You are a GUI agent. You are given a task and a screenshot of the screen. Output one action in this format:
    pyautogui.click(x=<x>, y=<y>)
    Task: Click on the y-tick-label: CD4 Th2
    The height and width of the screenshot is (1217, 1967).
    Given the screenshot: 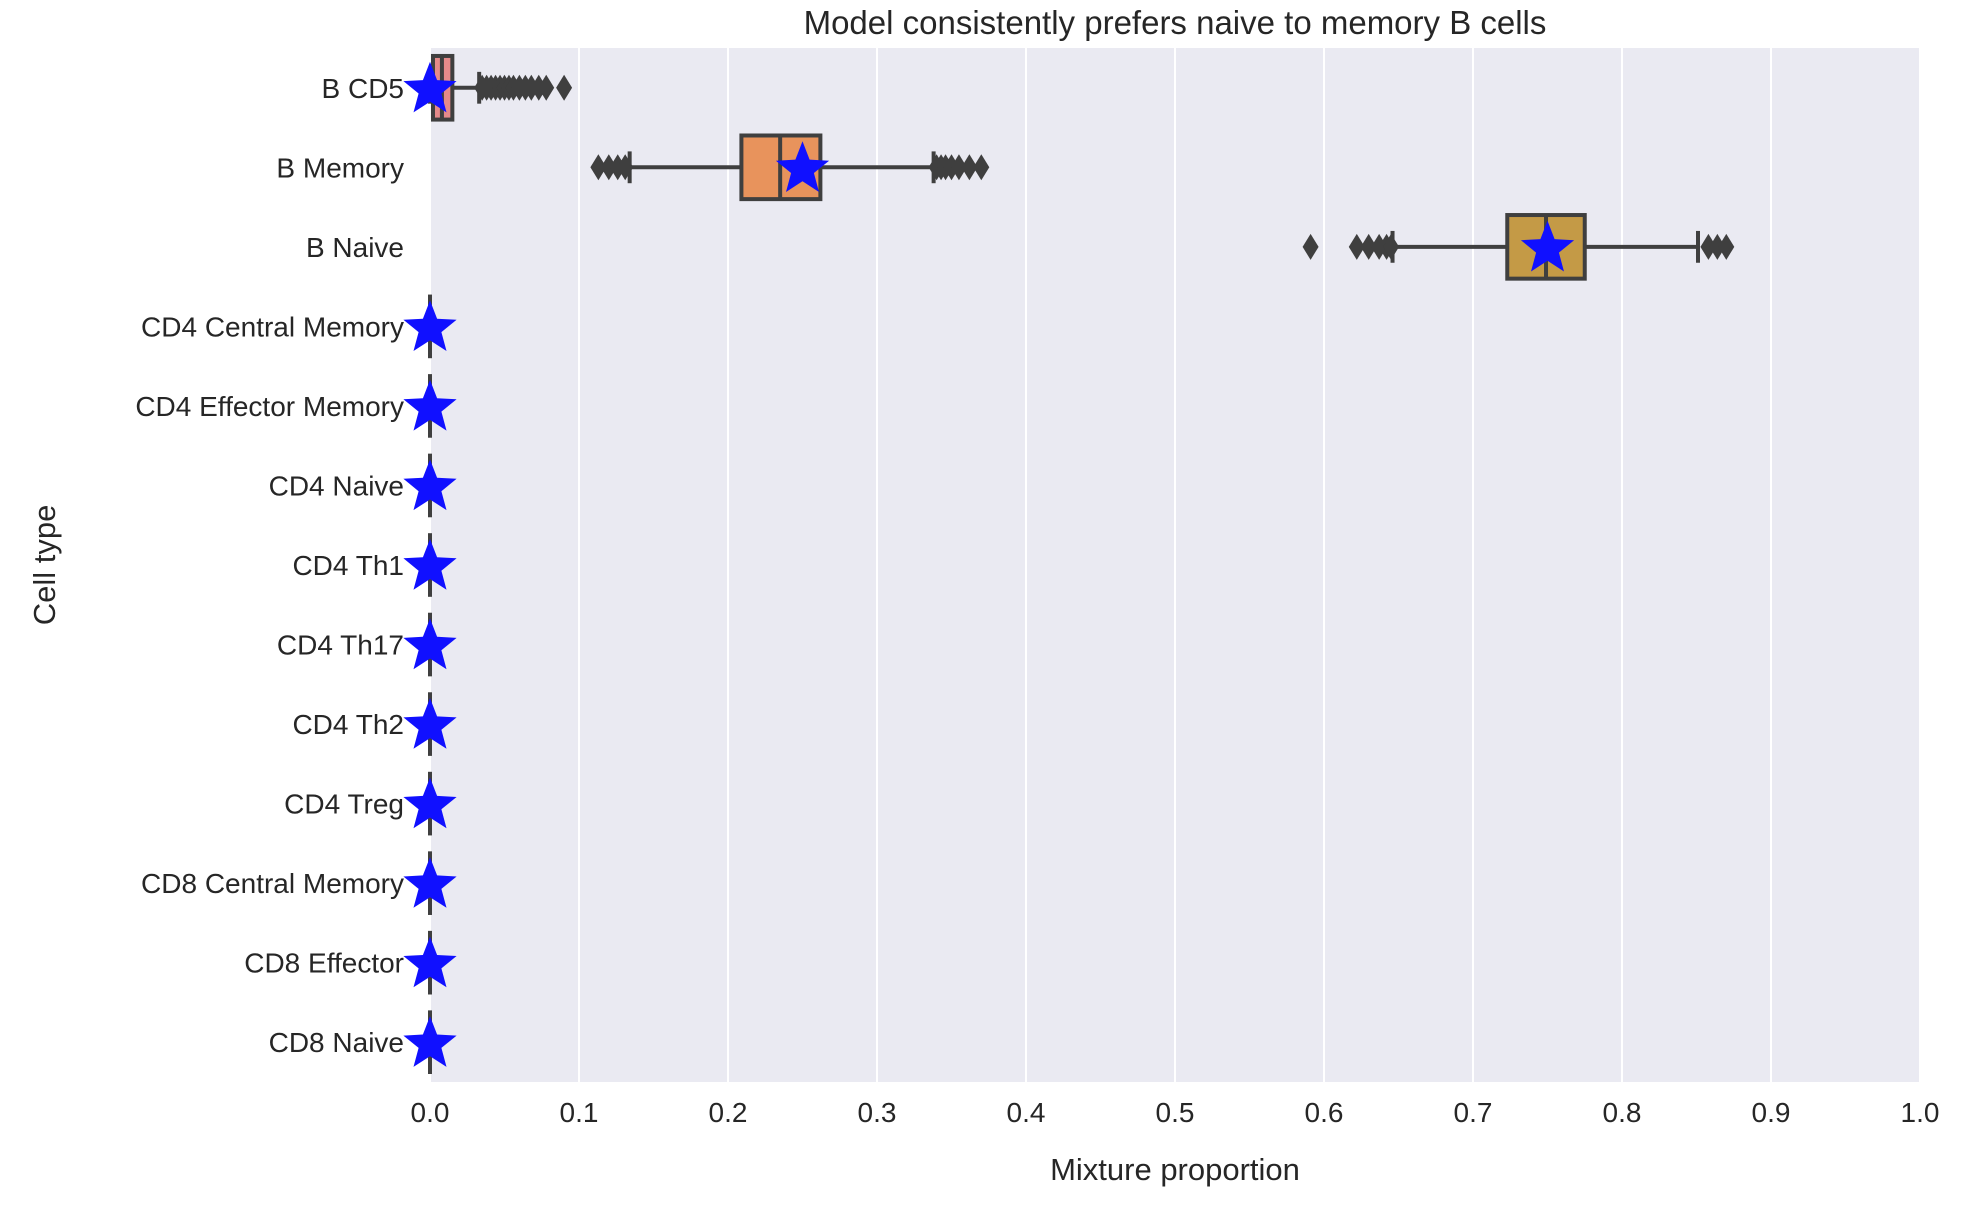 What is the action you would take?
    pyautogui.click(x=348, y=724)
    